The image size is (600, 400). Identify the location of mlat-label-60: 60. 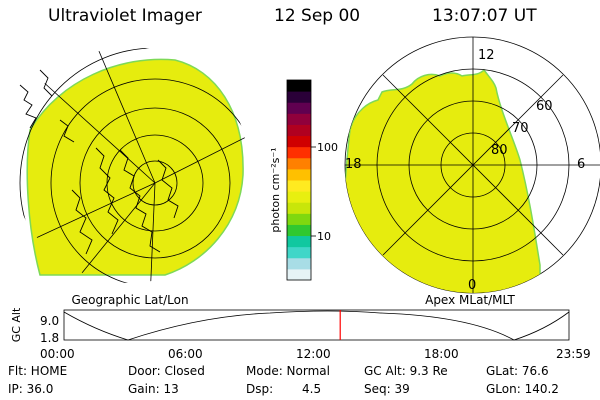
(544, 106).